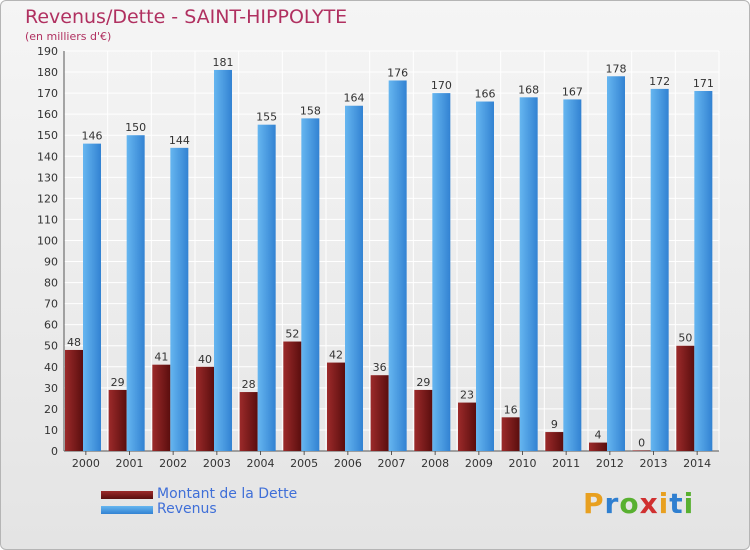 The height and width of the screenshot is (550, 750). I want to click on data-label-dette: 28, so click(249, 384).